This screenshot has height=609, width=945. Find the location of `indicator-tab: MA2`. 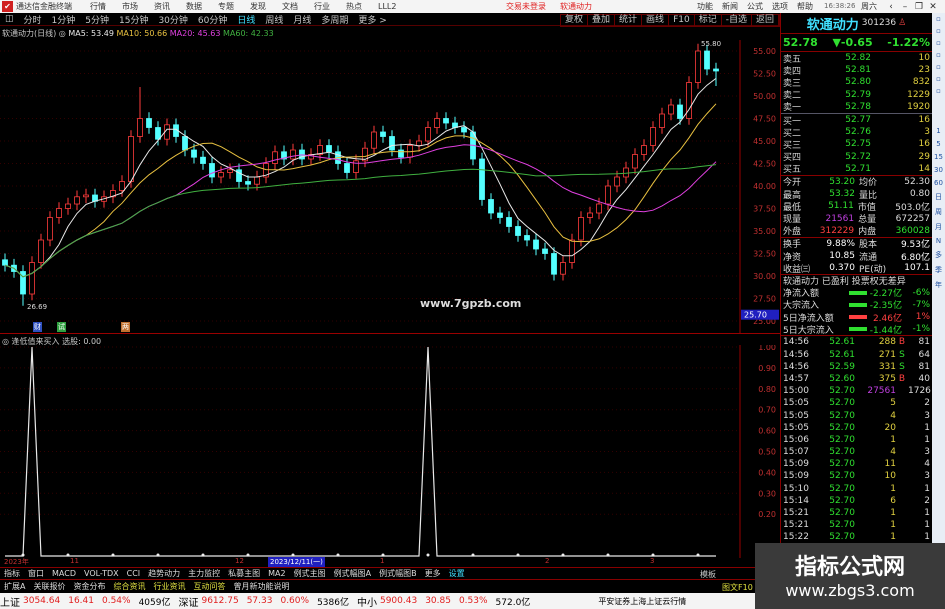

indicator-tab: MA2 is located at coordinates (277, 573).